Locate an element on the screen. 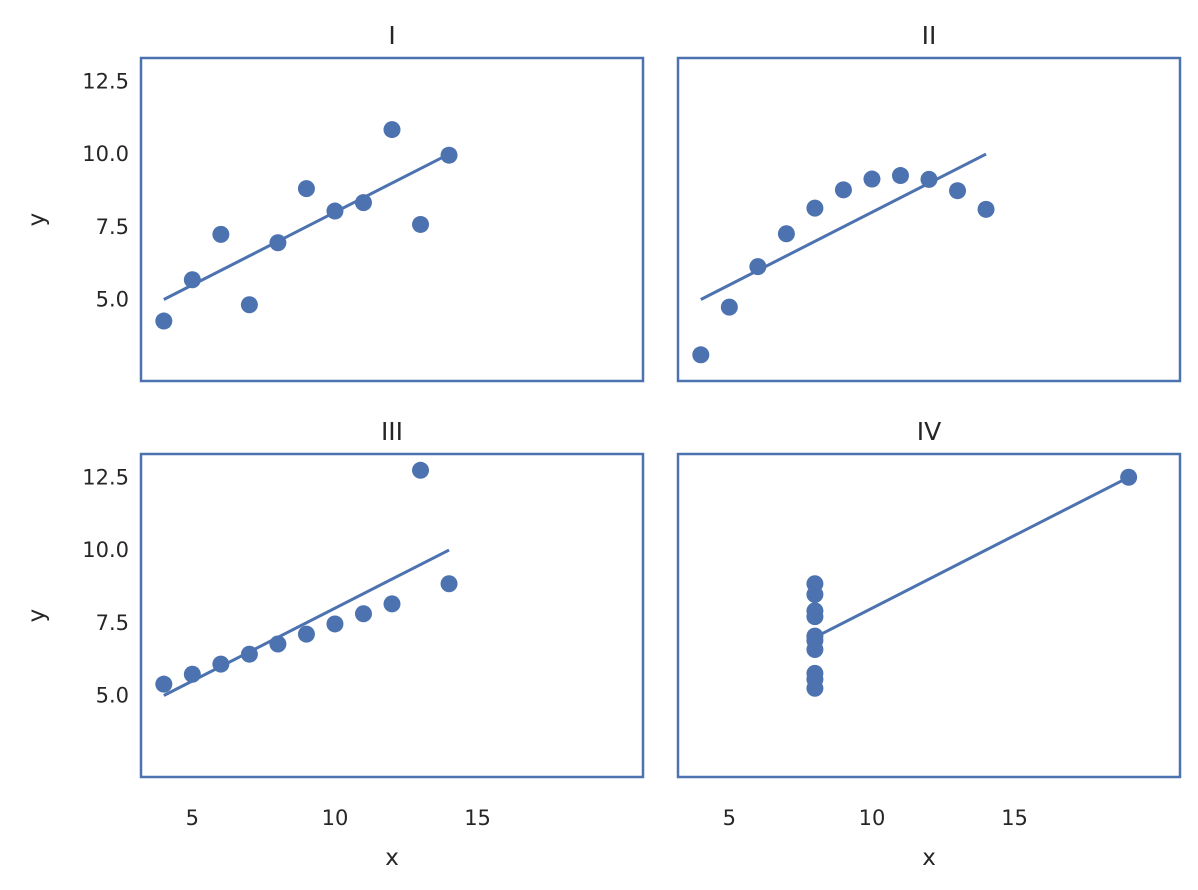 Image resolution: width=1198 pixels, height=890 pixels. panel-title-iv: IV is located at coordinates (929, 431).